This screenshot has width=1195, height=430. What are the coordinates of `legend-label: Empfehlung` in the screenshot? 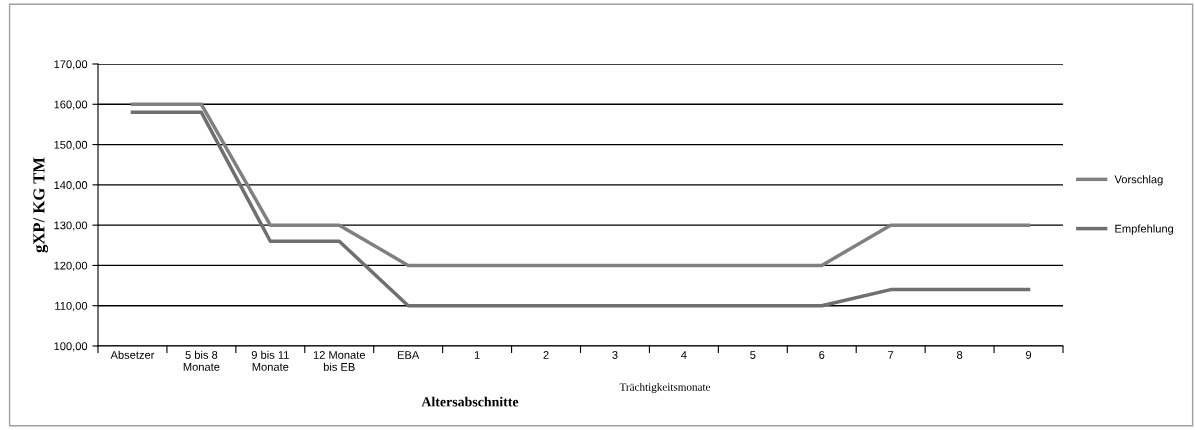 It's located at (1144, 229).